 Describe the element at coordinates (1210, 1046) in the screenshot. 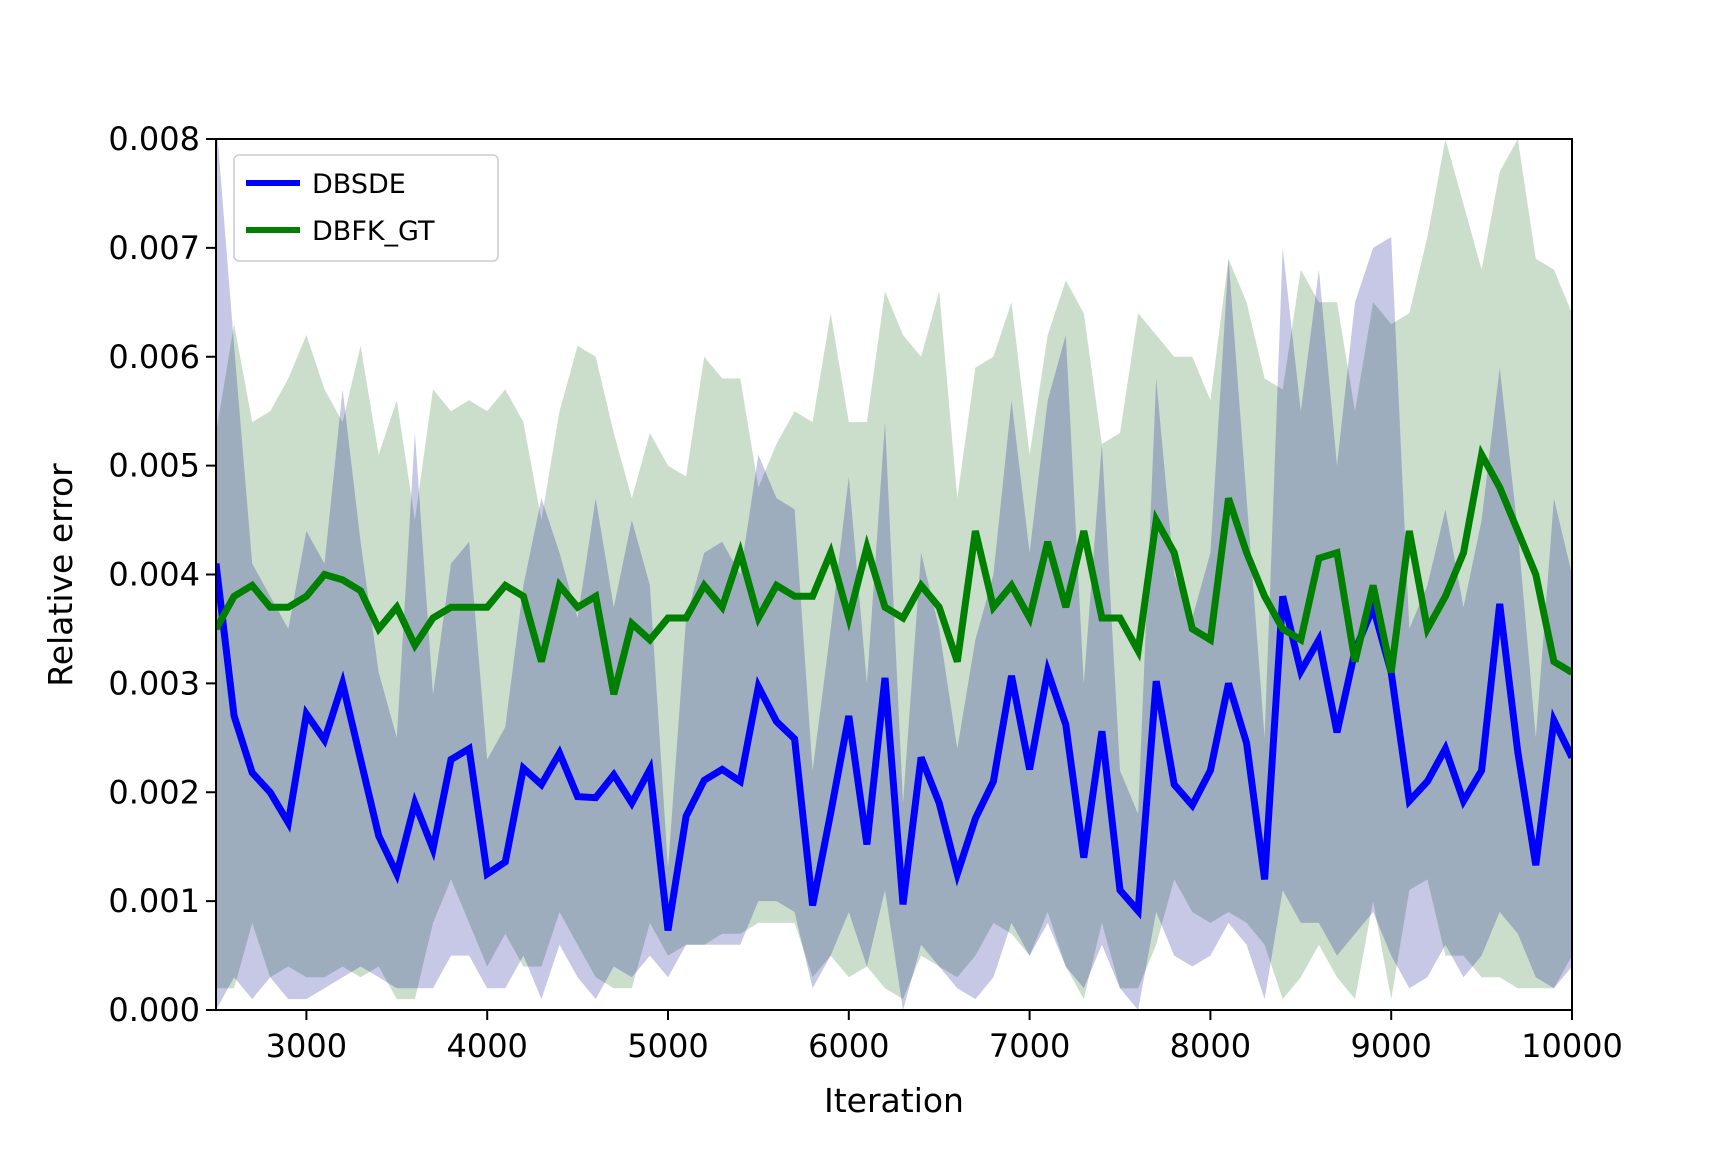

I see `x-tick-label: 8000` at that location.